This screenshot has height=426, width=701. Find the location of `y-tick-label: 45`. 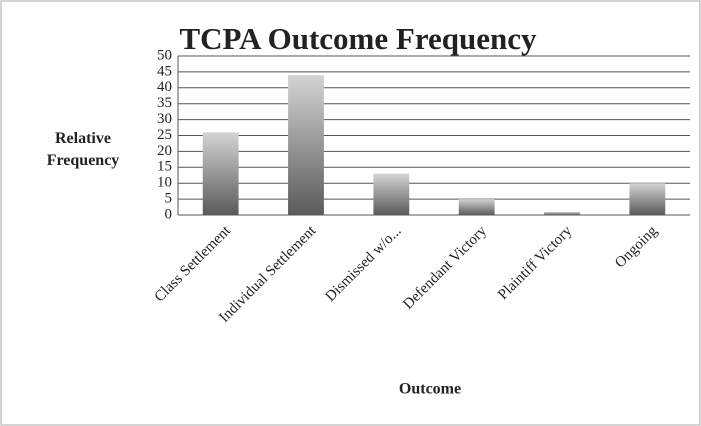

y-tick-label: 45 is located at coordinates (164, 71).